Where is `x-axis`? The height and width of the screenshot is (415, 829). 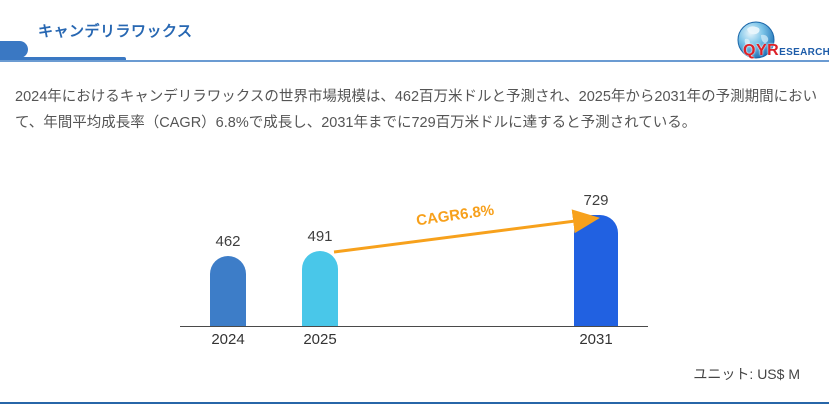
x-axis is located at coordinates (414, 326).